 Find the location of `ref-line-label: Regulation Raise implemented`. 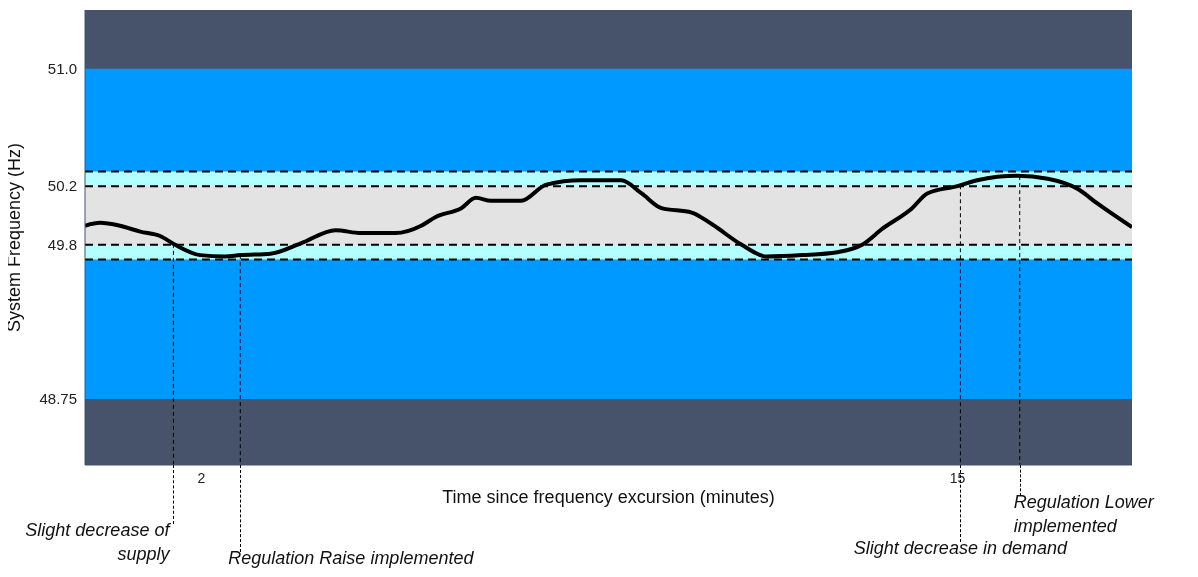

ref-line-label: Regulation Raise implemented is located at coordinates (351, 558).